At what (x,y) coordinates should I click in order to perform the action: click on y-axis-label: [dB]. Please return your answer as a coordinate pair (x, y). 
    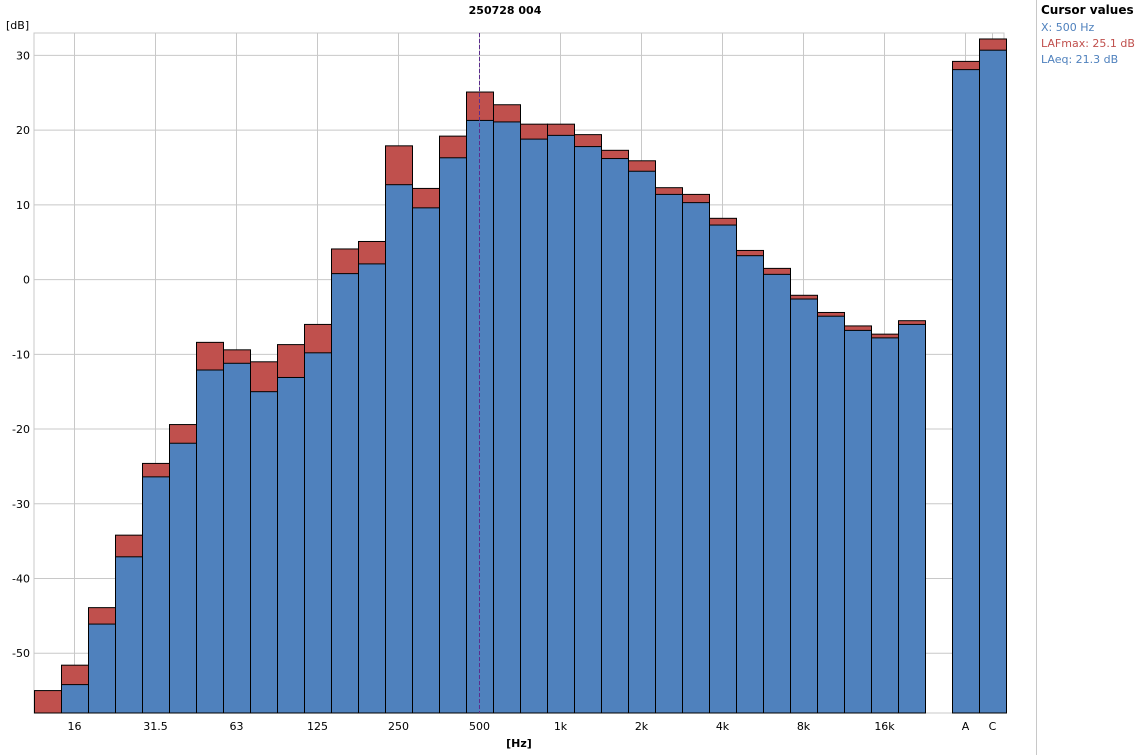
    Looking at the image, I should click on (17, 25).